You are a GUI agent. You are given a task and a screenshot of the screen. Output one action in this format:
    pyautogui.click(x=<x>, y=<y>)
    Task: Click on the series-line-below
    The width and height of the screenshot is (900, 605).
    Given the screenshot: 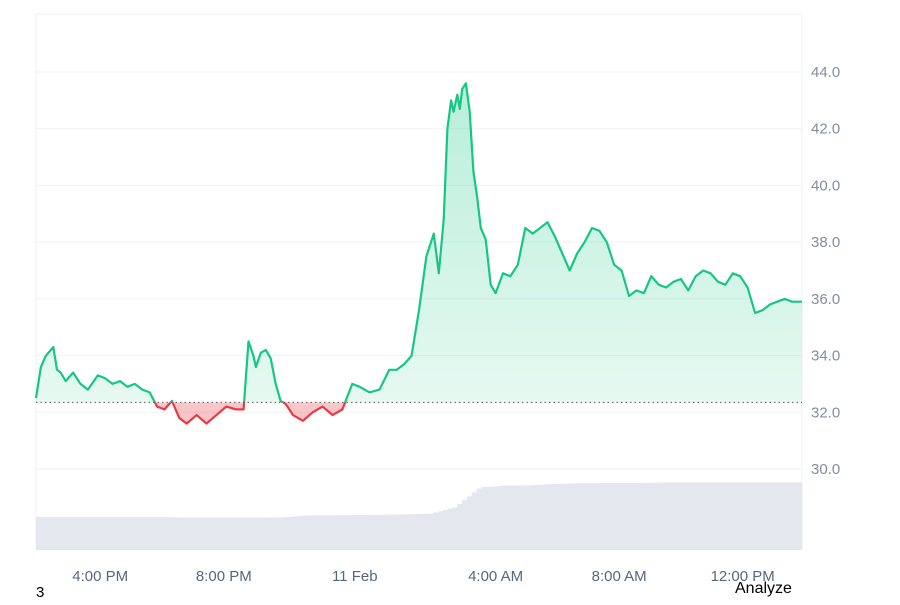 What is the action you would take?
    pyautogui.click(x=250, y=413)
    